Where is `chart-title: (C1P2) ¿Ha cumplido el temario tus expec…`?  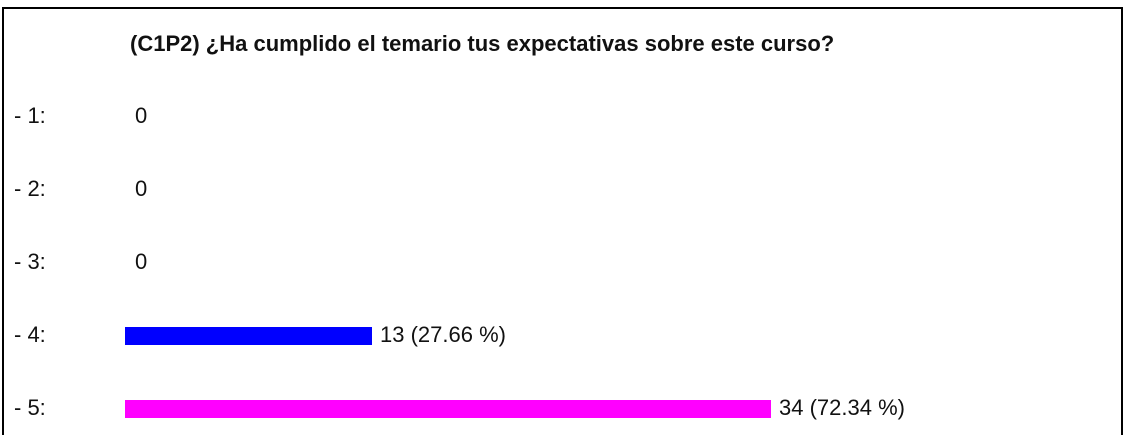
chart-title: (C1P2) ¿Ha cumplido el temario tus expec… is located at coordinates (482, 43).